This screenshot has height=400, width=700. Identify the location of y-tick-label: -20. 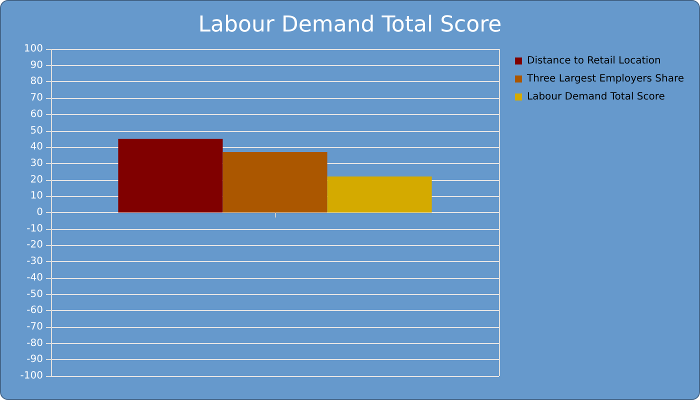
(34, 245).